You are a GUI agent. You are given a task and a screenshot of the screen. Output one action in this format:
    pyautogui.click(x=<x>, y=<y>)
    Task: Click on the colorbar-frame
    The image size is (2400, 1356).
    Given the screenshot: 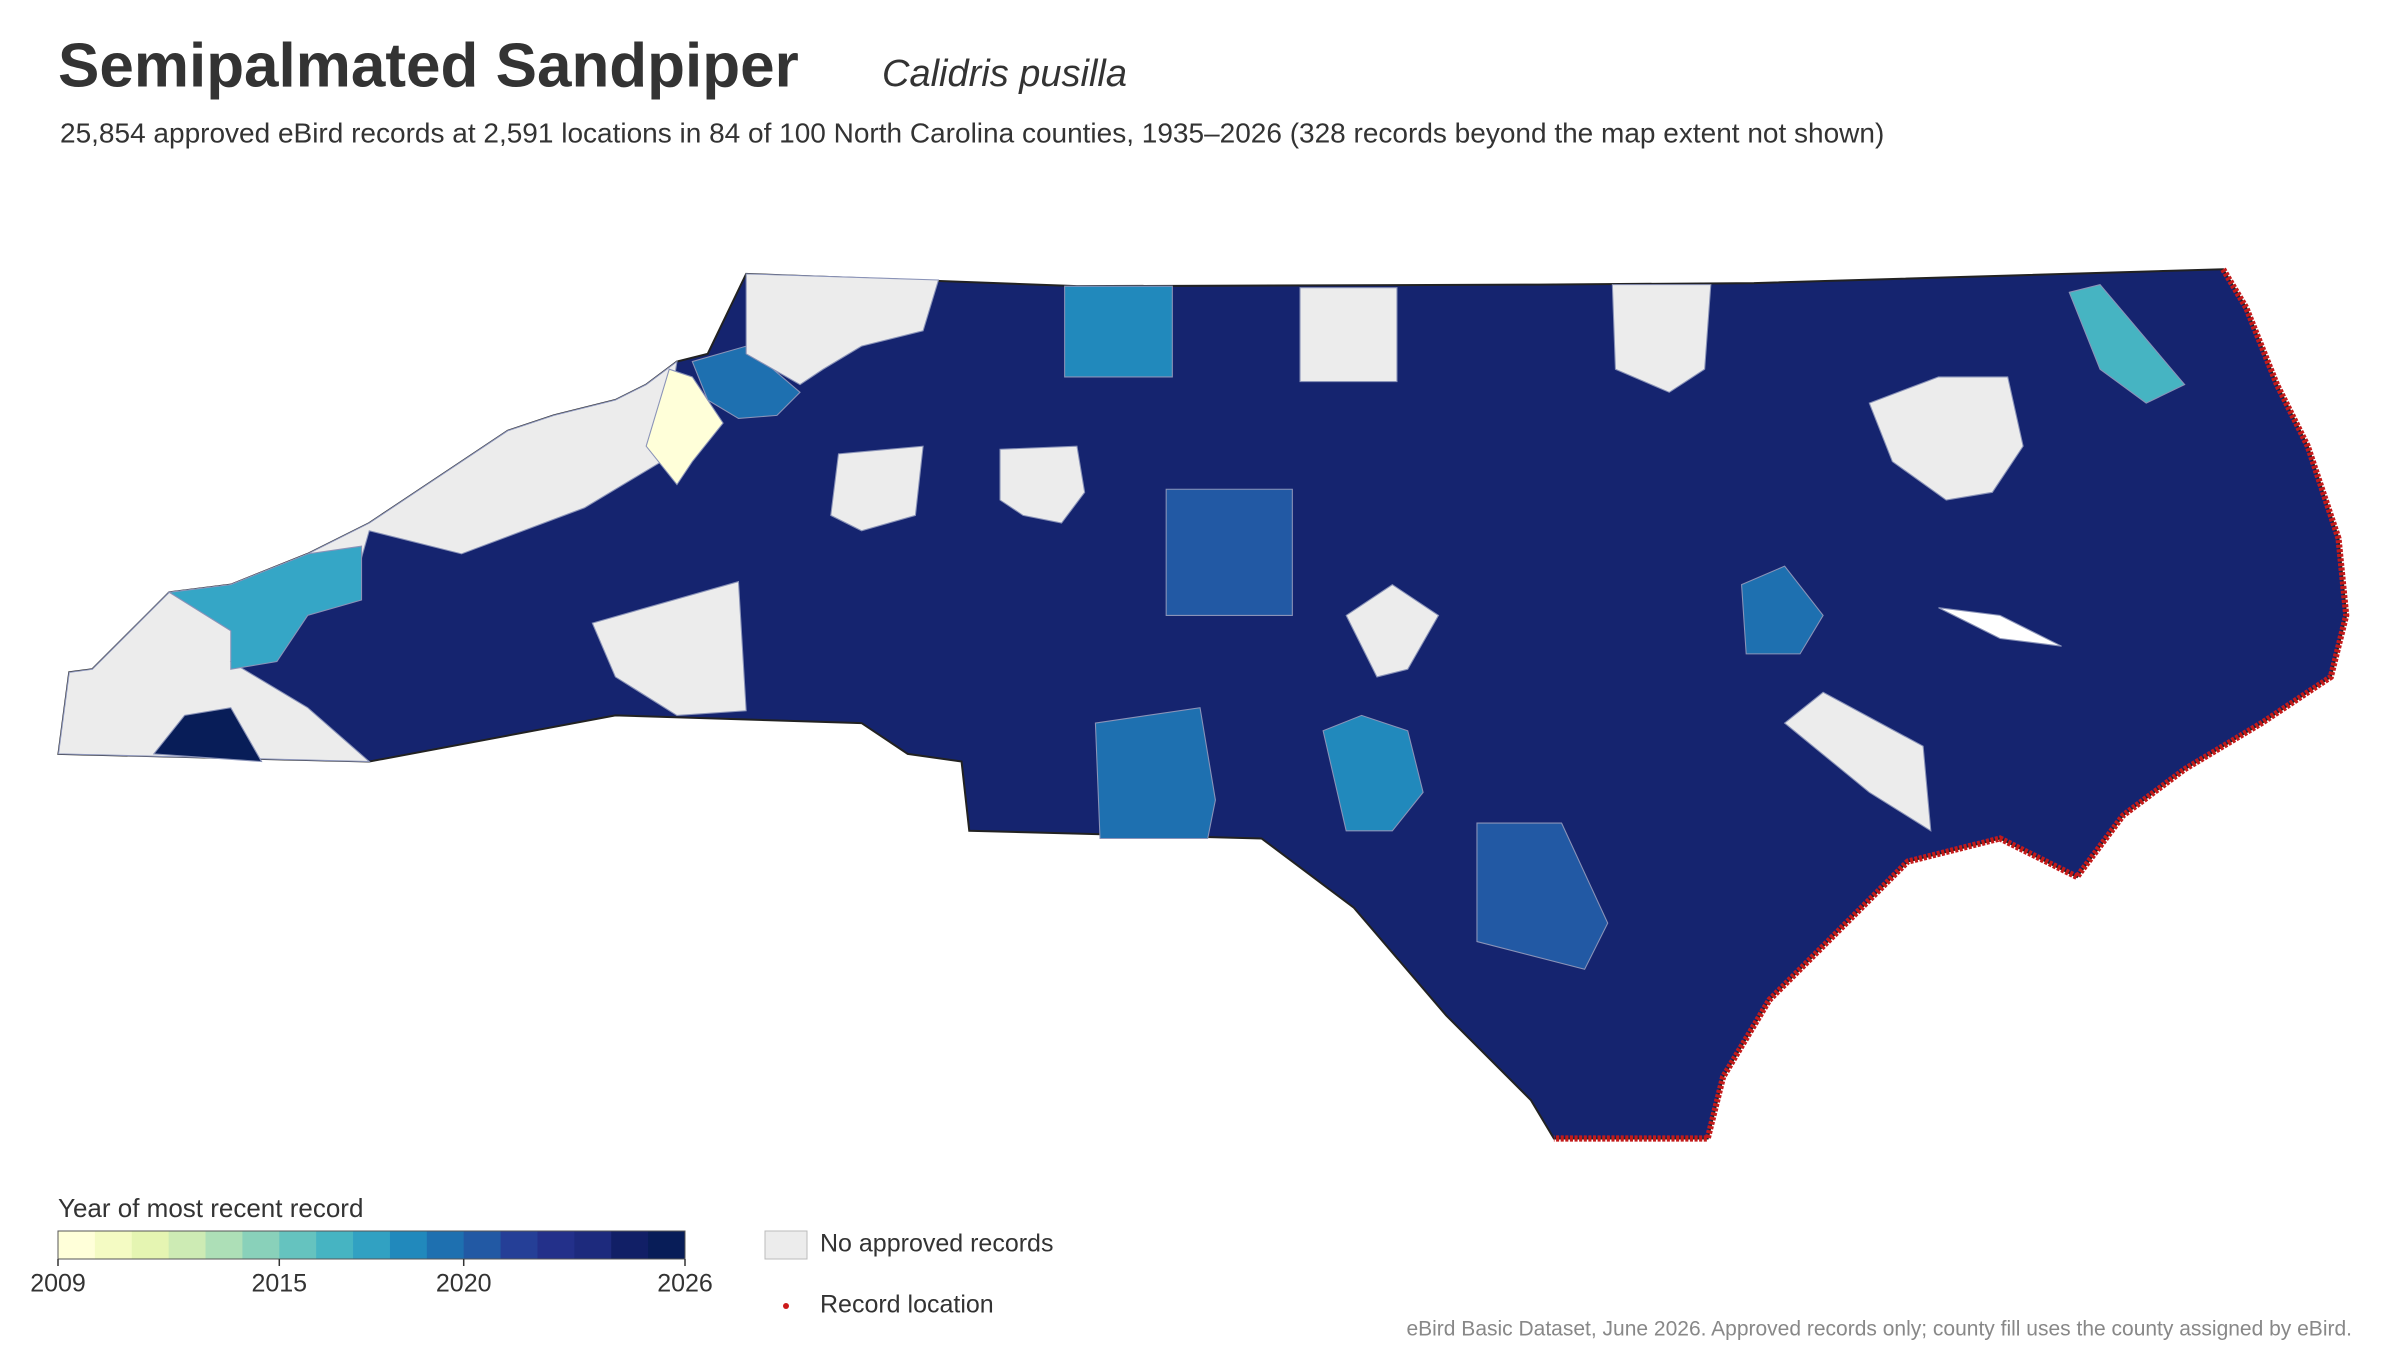 What is the action you would take?
    pyautogui.click(x=371, y=1245)
    